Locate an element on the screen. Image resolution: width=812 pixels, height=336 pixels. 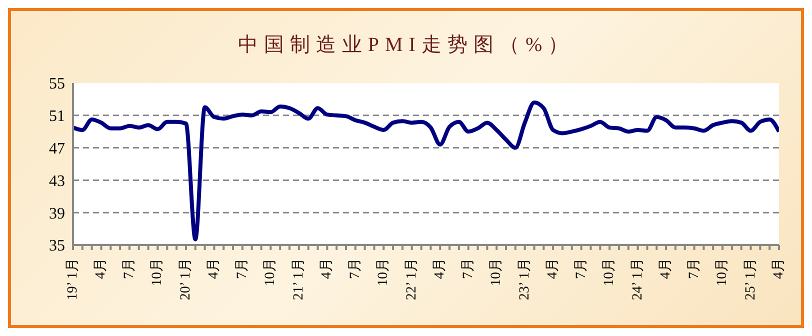
x-tick-label: 19’ 1月 is located at coordinates (73, 279).